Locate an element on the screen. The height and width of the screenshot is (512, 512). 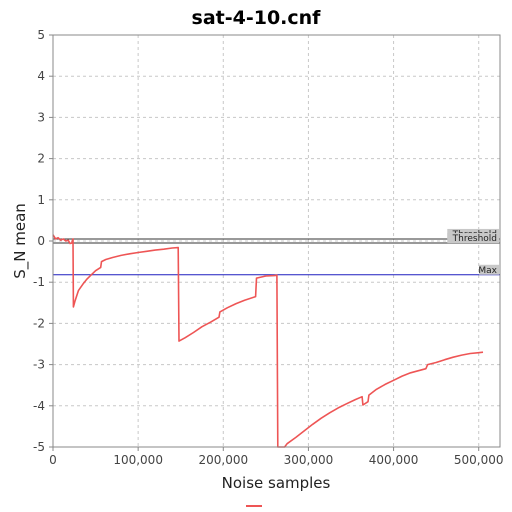
x-tick-label: 100,000 is located at coordinates (138, 460).